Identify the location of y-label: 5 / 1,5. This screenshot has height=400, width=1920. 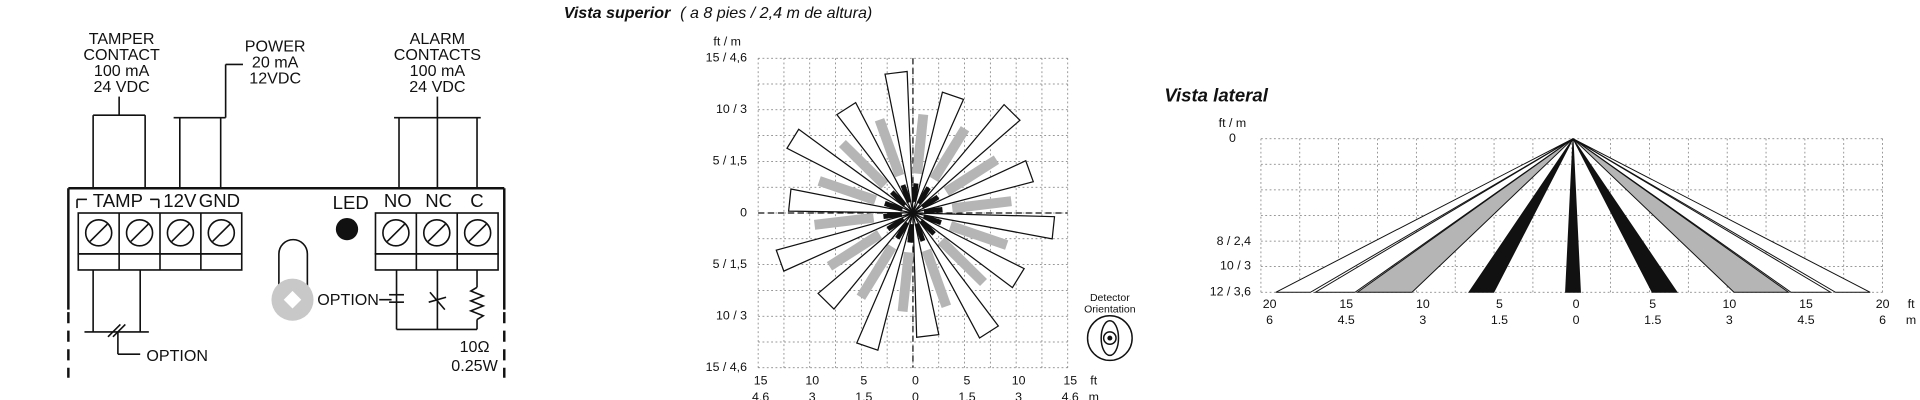
(730, 161).